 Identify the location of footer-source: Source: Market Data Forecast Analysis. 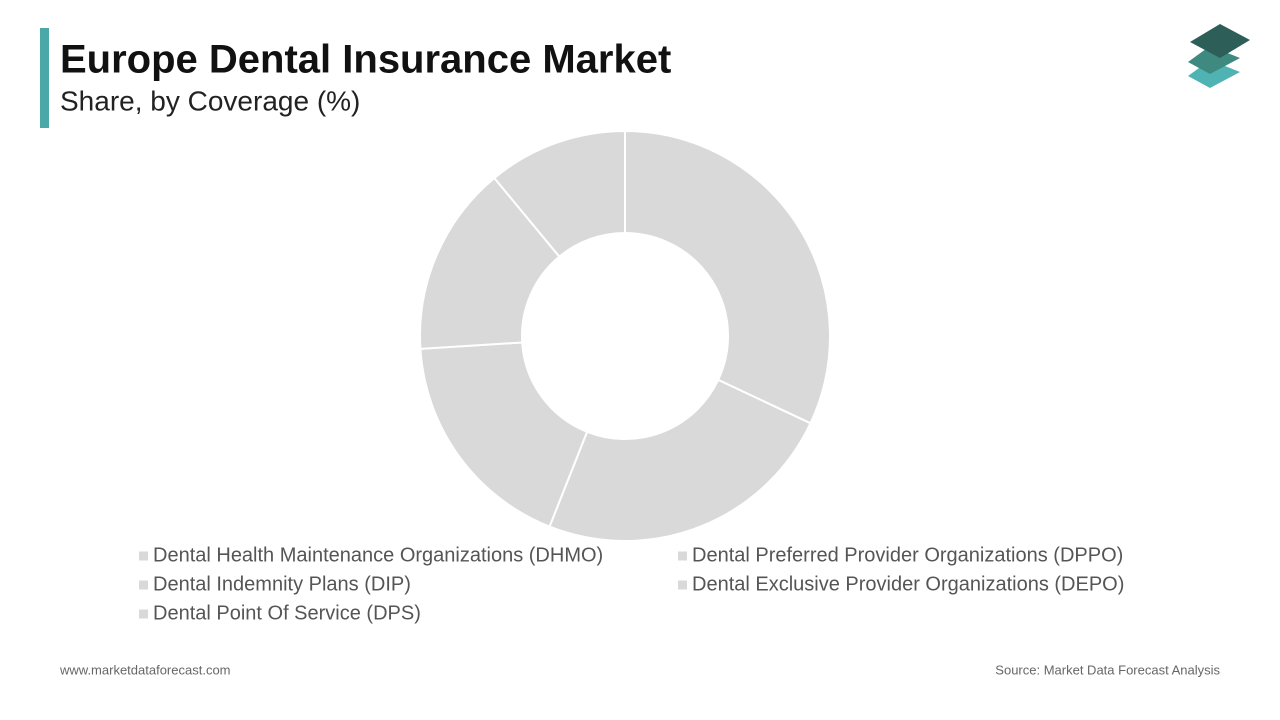
(1107, 669).